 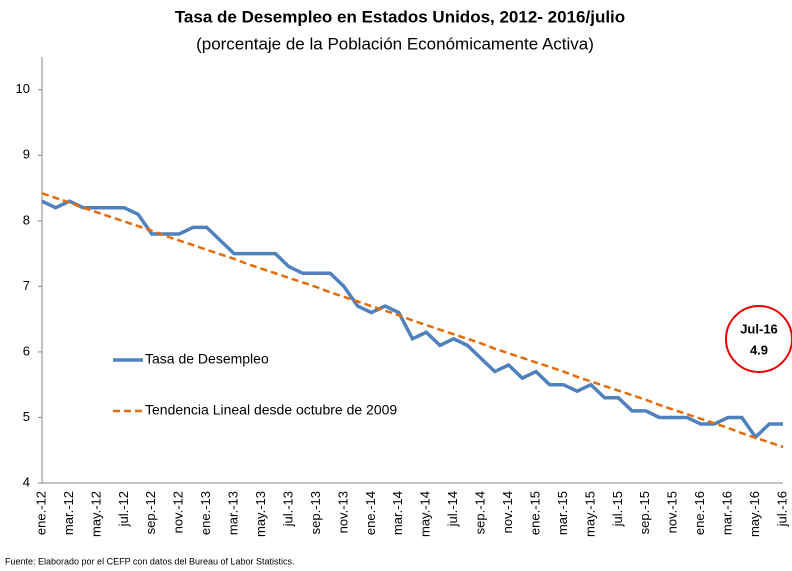 What do you see at coordinates (26, 154) in the screenshot?
I see `y-tick-label: 9` at bounding box center [26, 154].